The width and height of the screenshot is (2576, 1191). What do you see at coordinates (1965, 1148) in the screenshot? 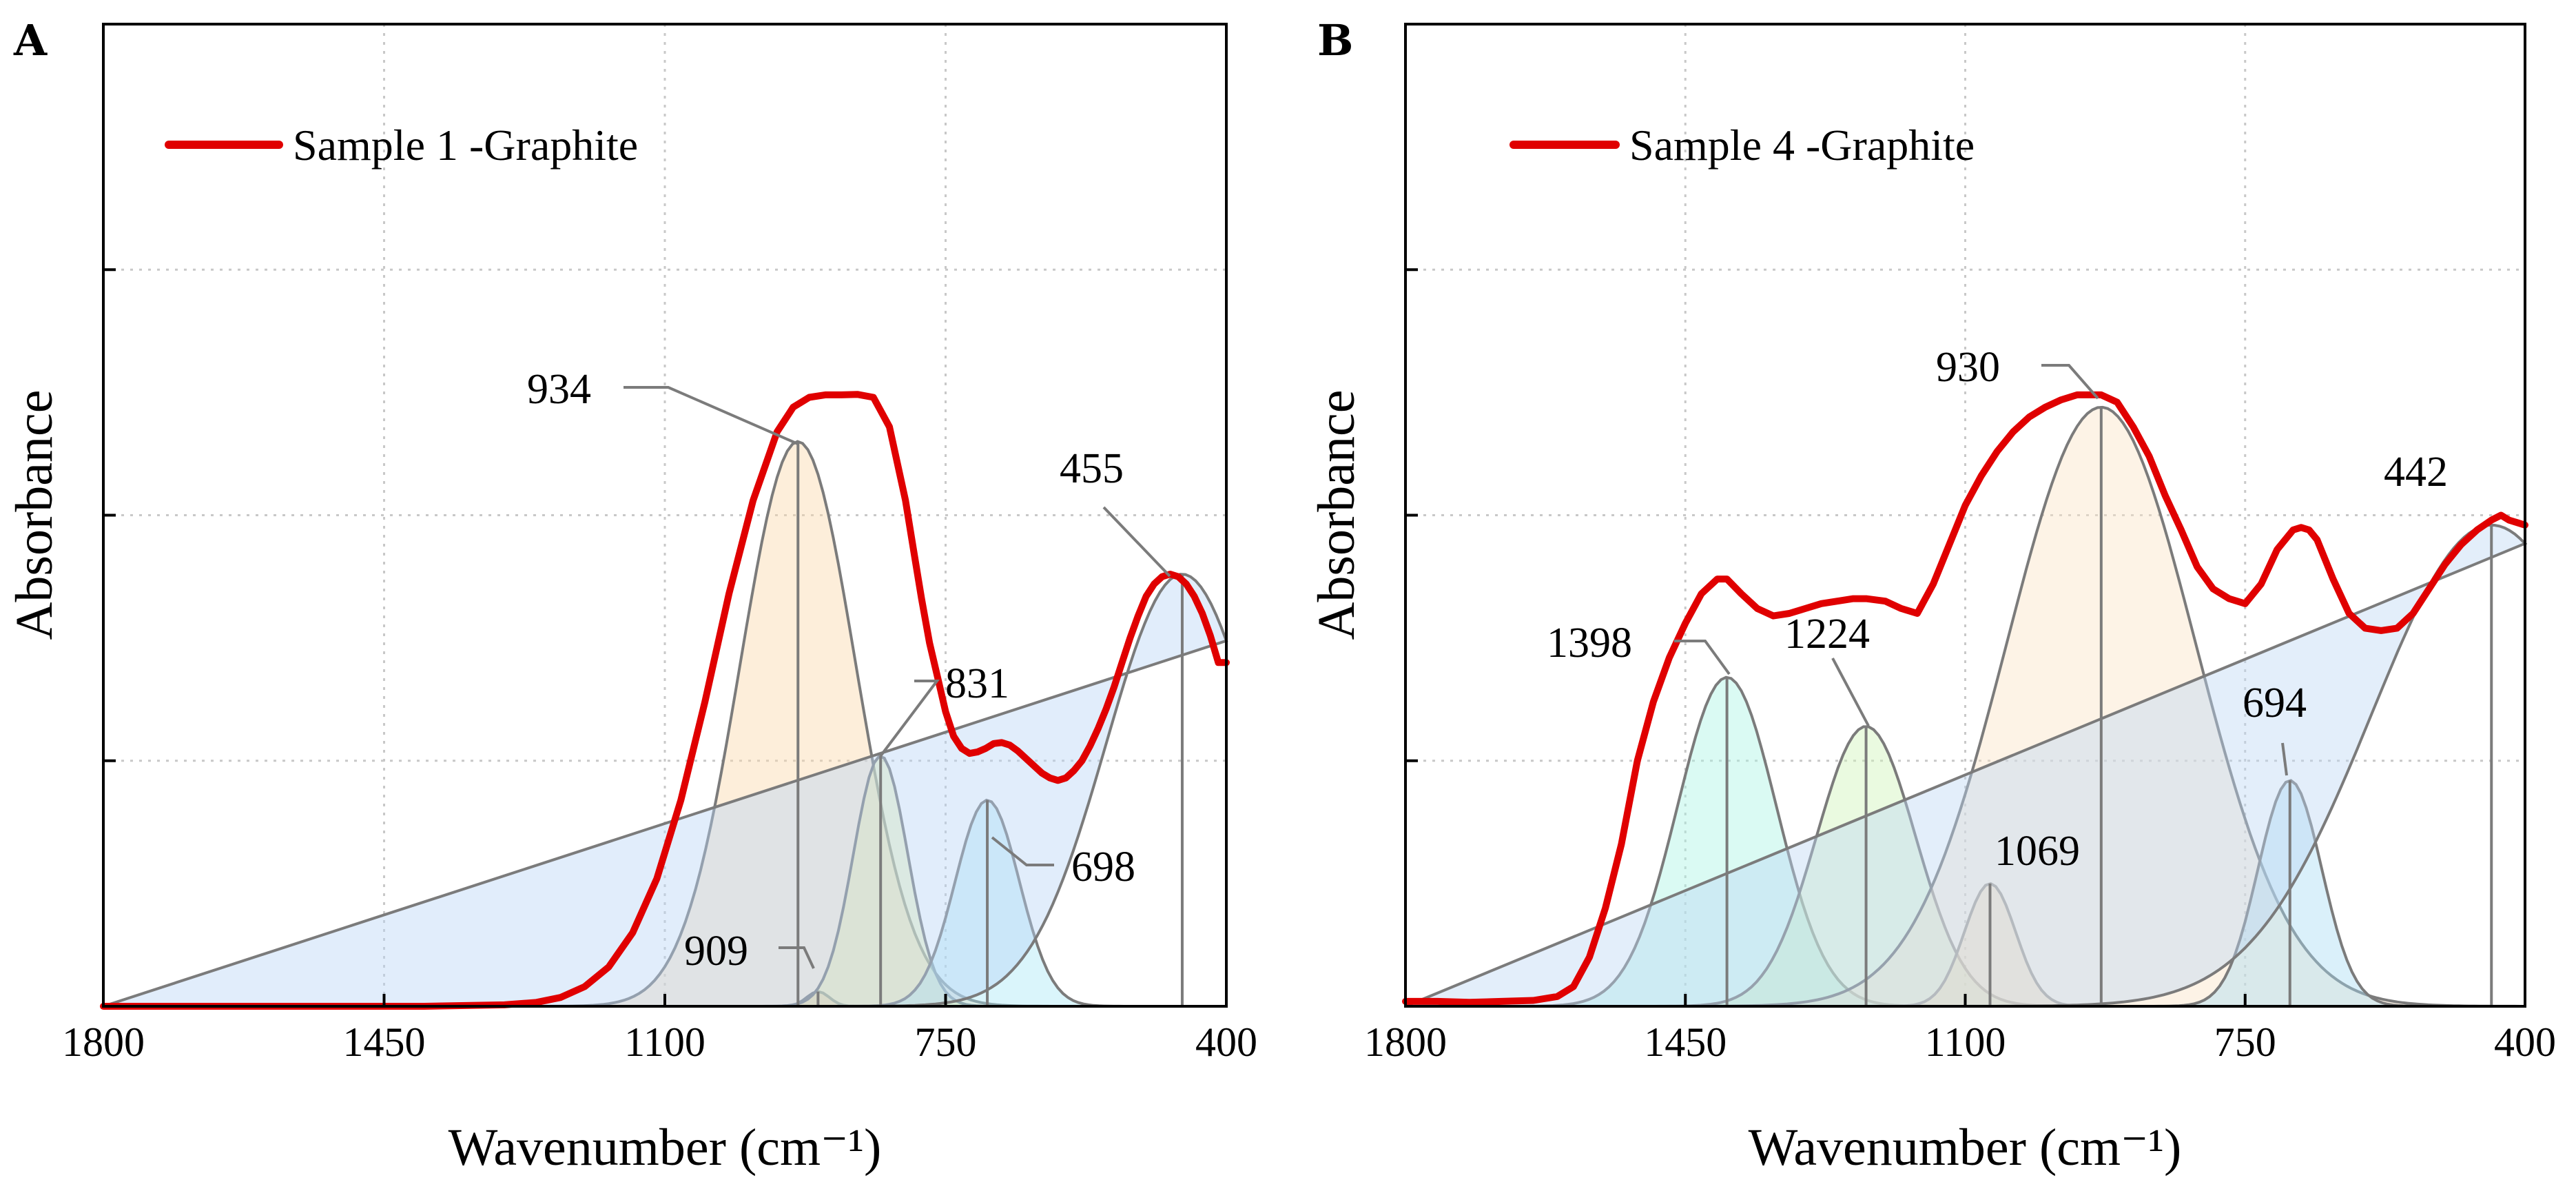
I see `x-axis-label-b: Wavenumber (cm⁻¹)` at bounding box center [1965, 1148].